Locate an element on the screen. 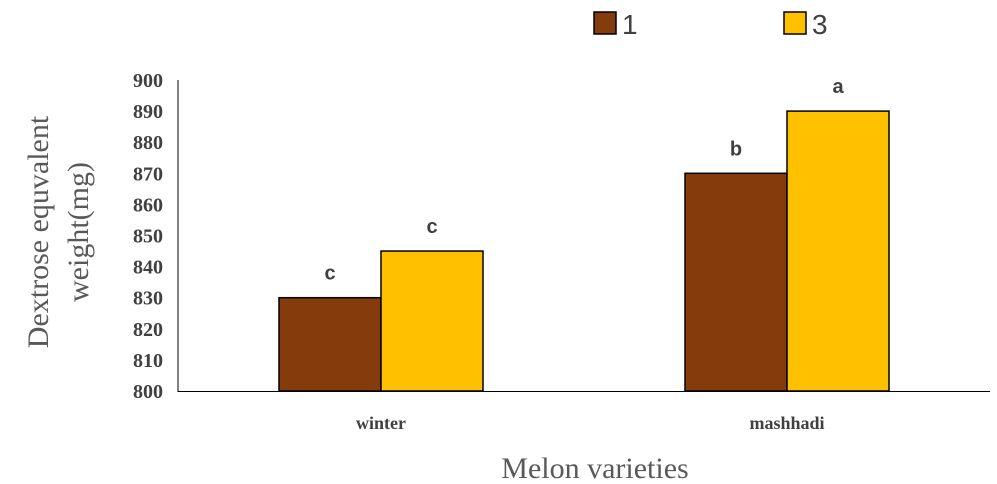 The width and height of the screenshot is (997, 484). y-tick-label: 860 is located at coordinates (148, 205).